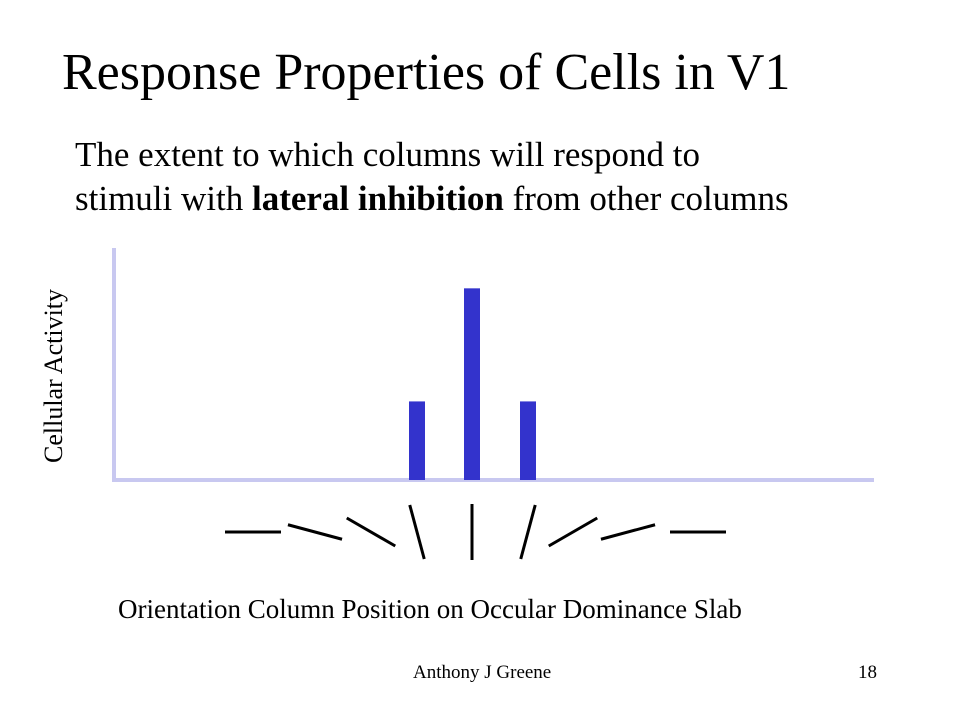 Image resolution: width=960 pixels, height=720 pixels. What do you see at coordinates (53, 376) in the screenshot?
I see `y-axis-label: Cellular Activity` at bounding box center [53, 376].